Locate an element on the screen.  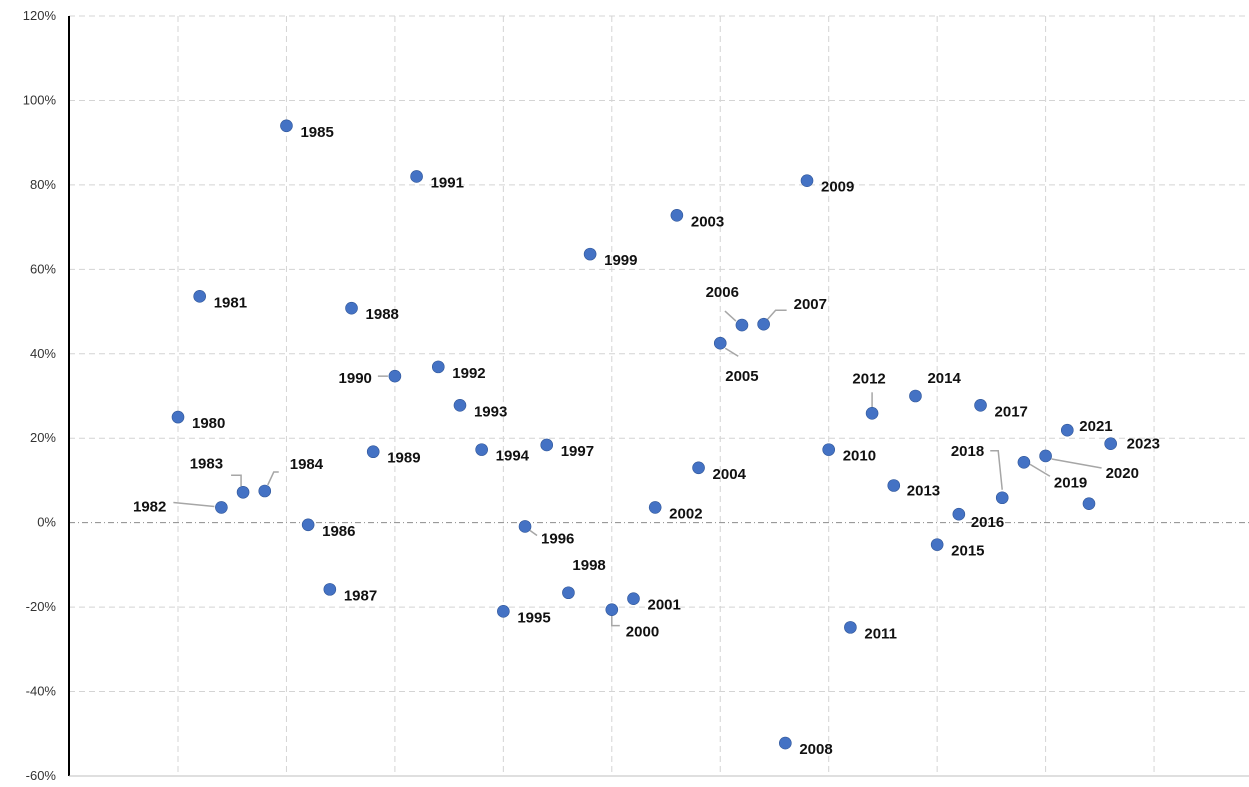
point-label: 1987 is located at coordinates (360, 595).